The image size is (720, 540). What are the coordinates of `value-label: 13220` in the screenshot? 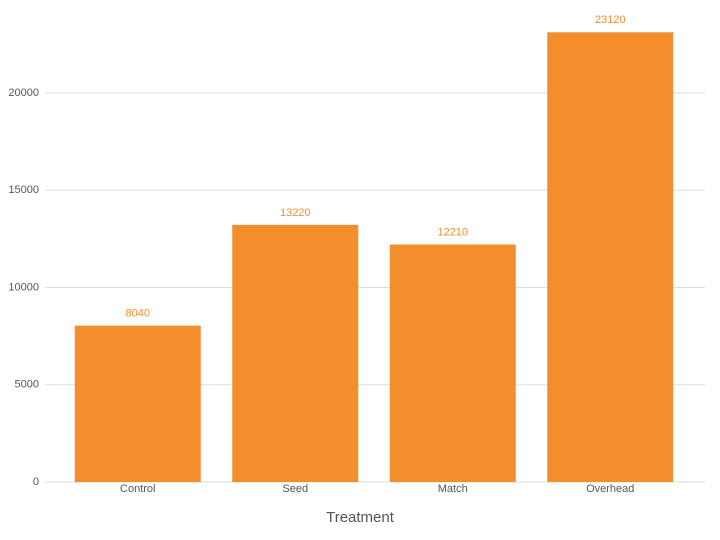 It's located at (295, 213).